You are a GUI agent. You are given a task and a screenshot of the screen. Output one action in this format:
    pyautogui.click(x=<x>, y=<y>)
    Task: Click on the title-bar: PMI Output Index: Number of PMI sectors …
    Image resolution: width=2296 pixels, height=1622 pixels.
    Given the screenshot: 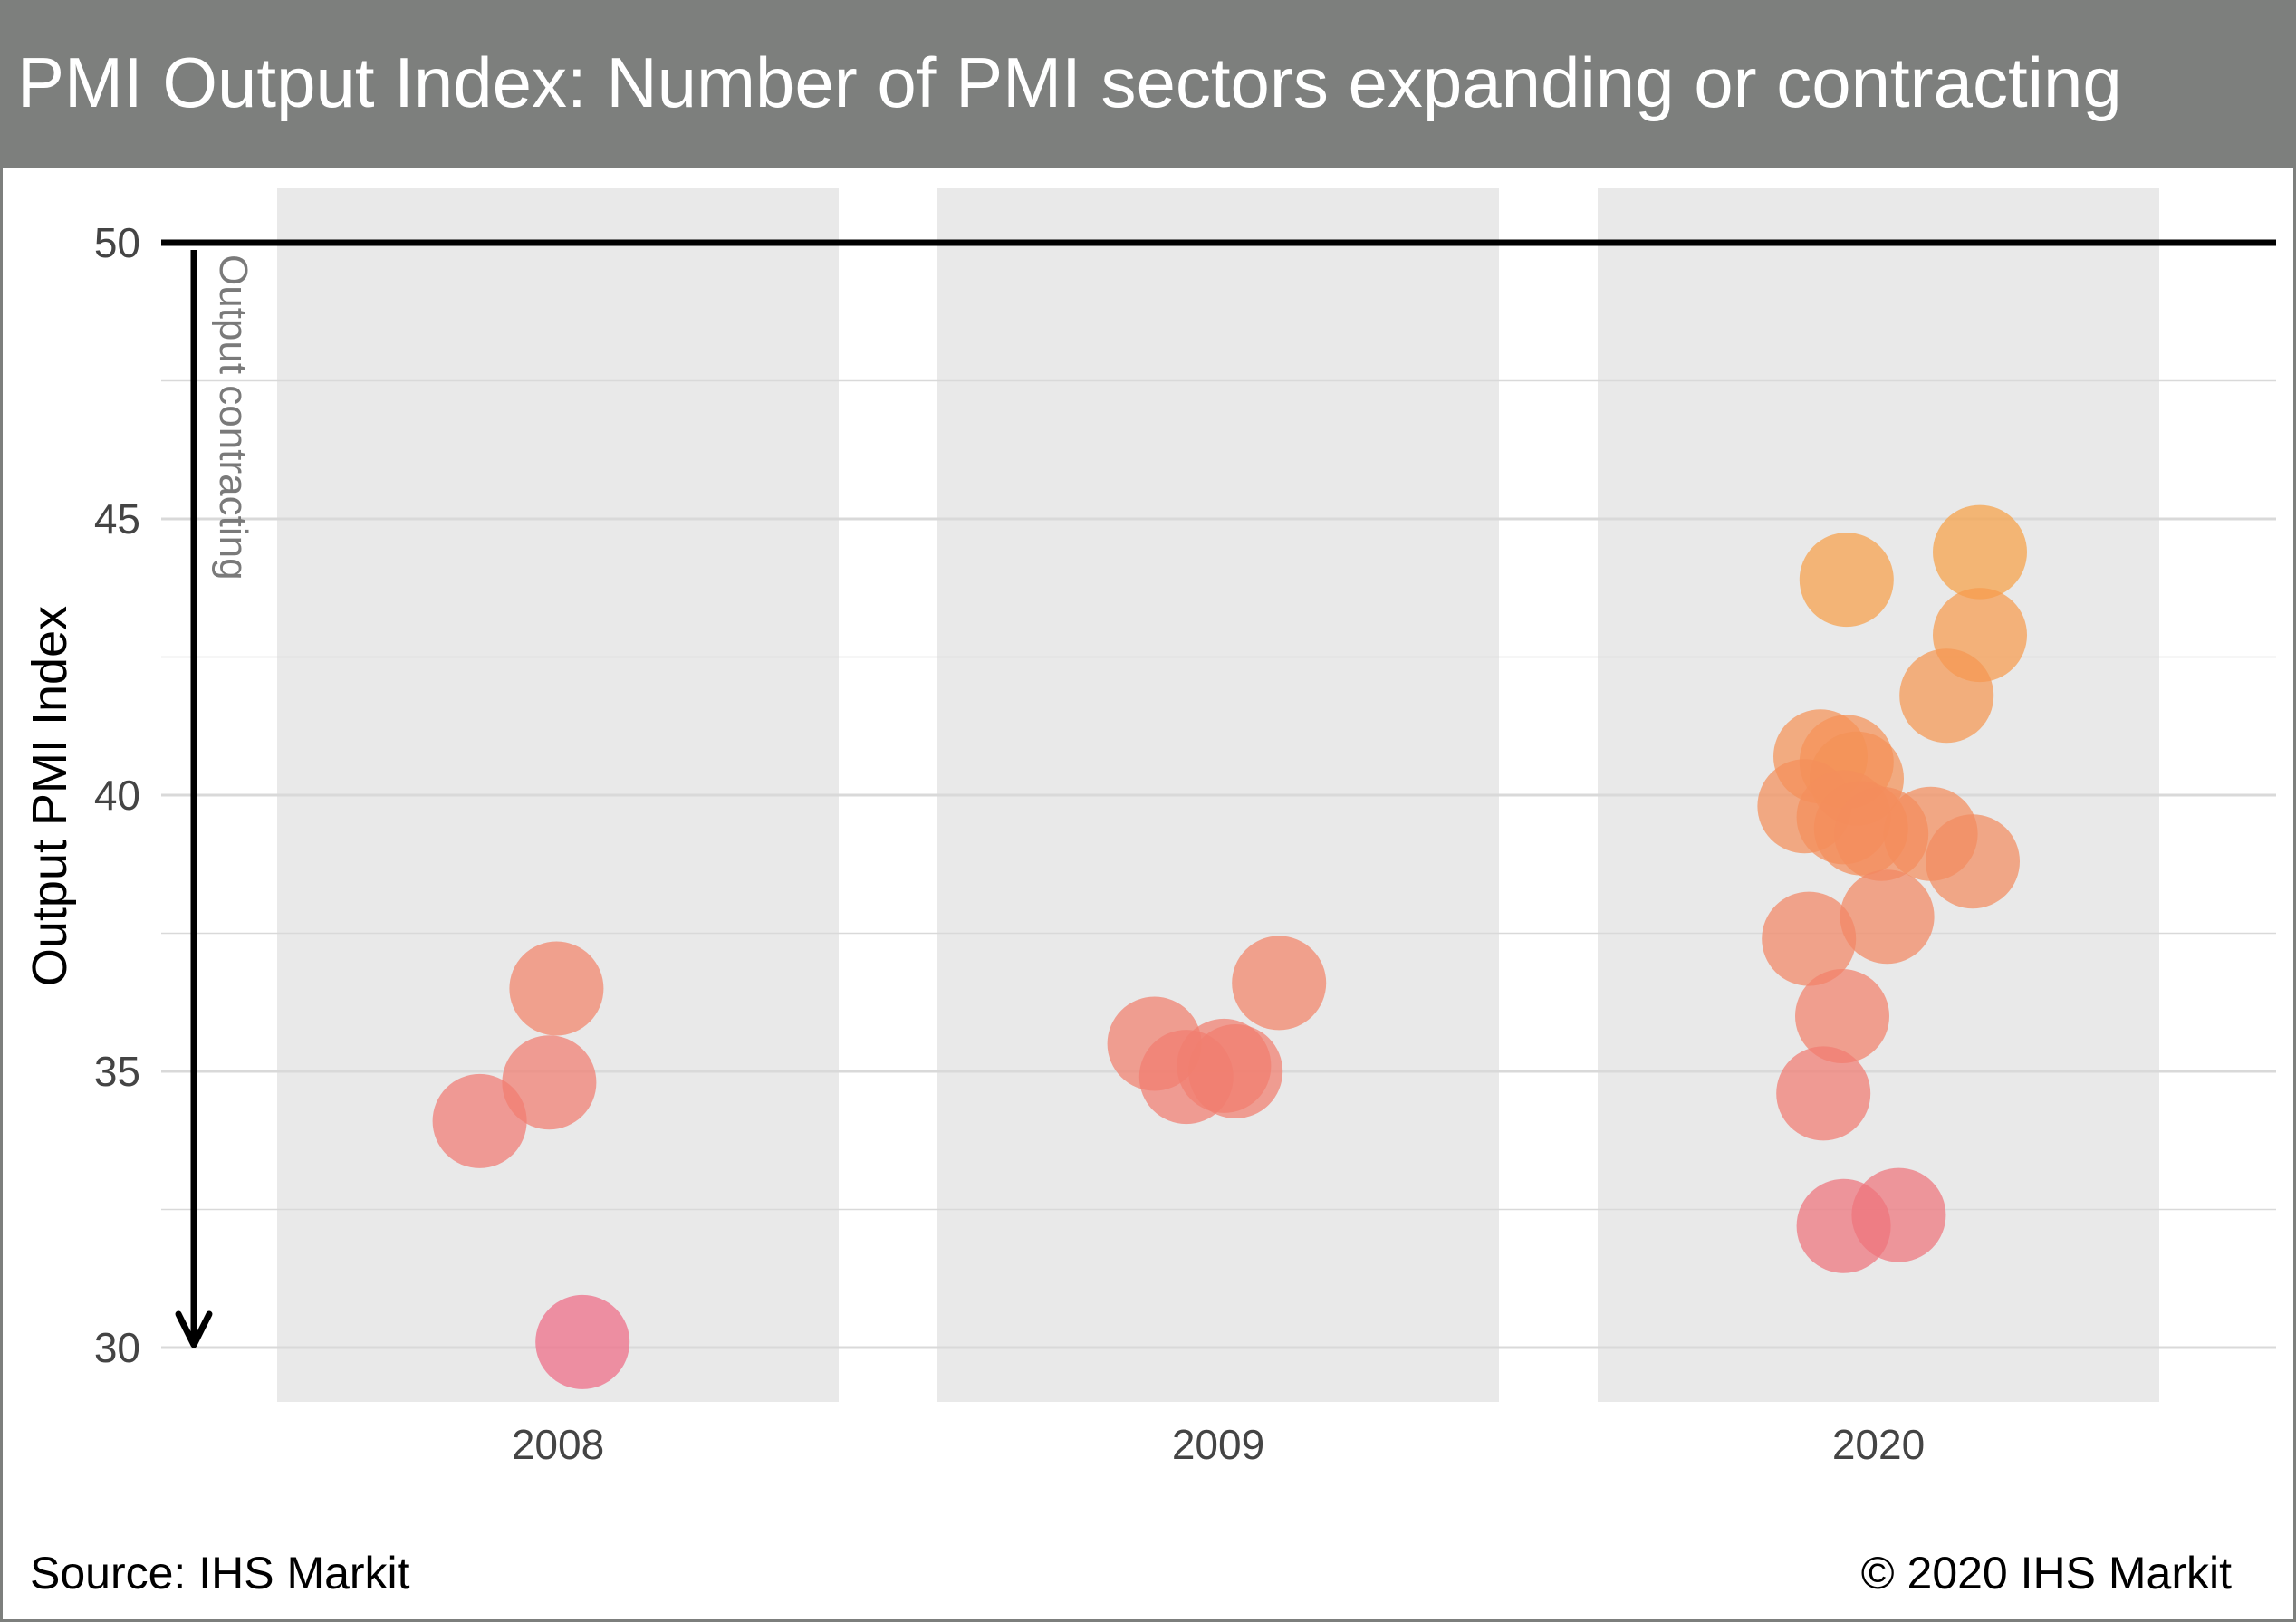 What is the action you would take?
    pyautogui.click(x=1149, y=85)
    